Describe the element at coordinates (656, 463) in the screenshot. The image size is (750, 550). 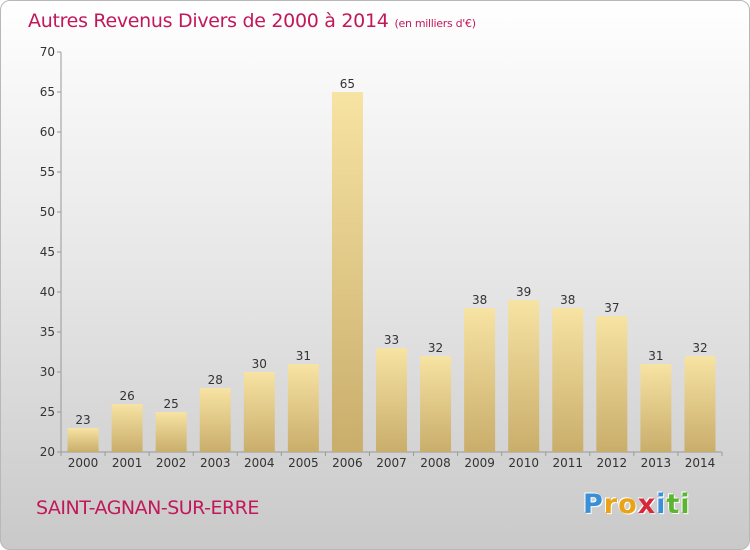
I see `x-tick-label-2013: 2013` at that location.